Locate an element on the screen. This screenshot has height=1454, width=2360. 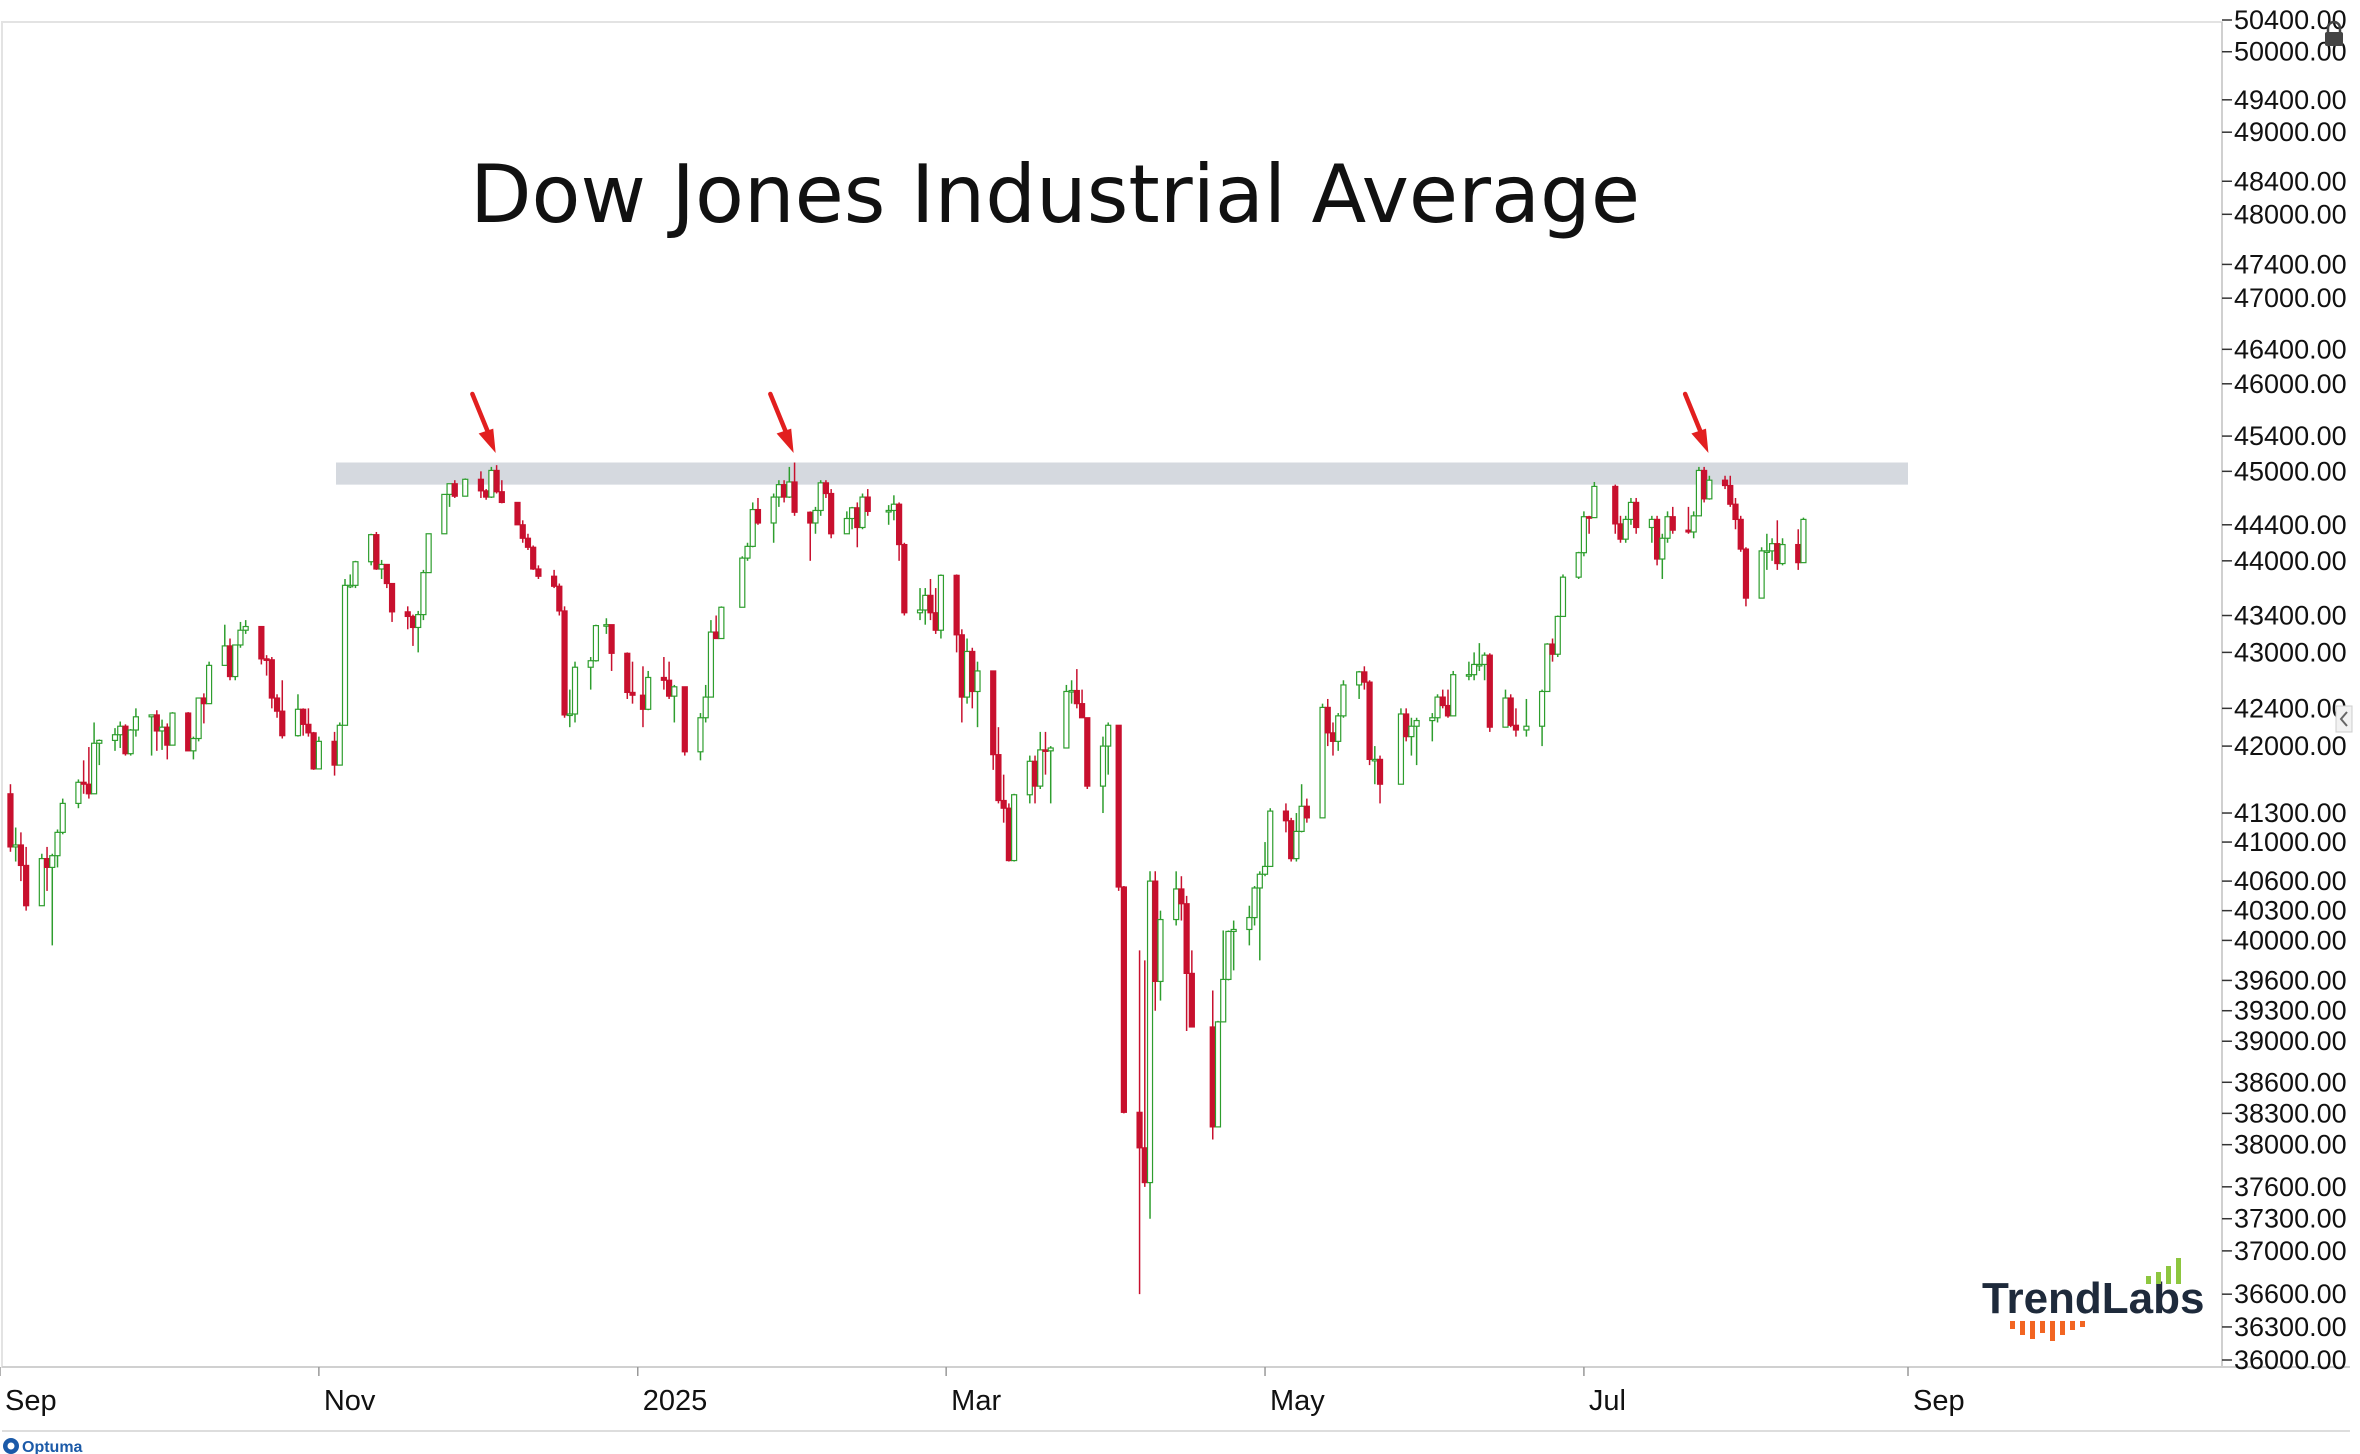
y-tick-label: 44400.00 is located at coordinates (2290, 525).